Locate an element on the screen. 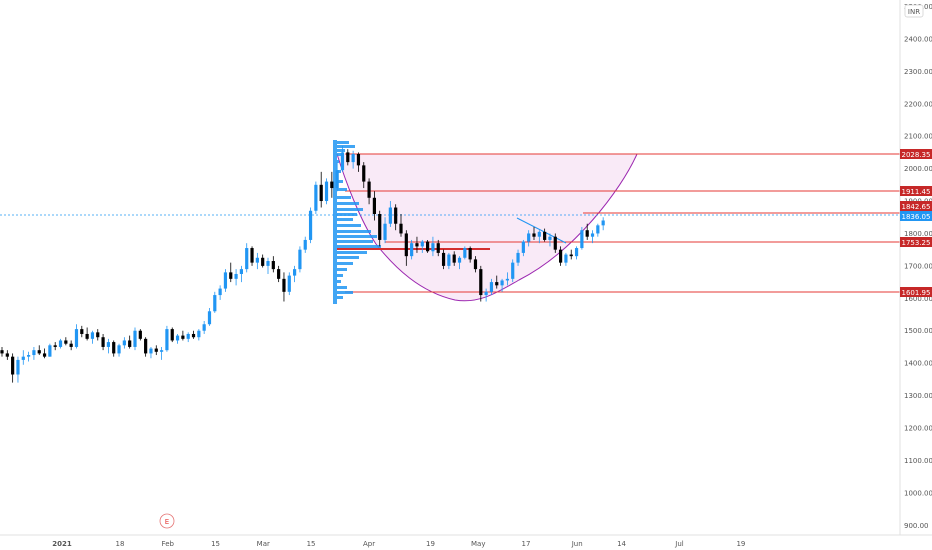 This screenshot has height=550, width=932. currency-badge is located at coordinates (914, 11).